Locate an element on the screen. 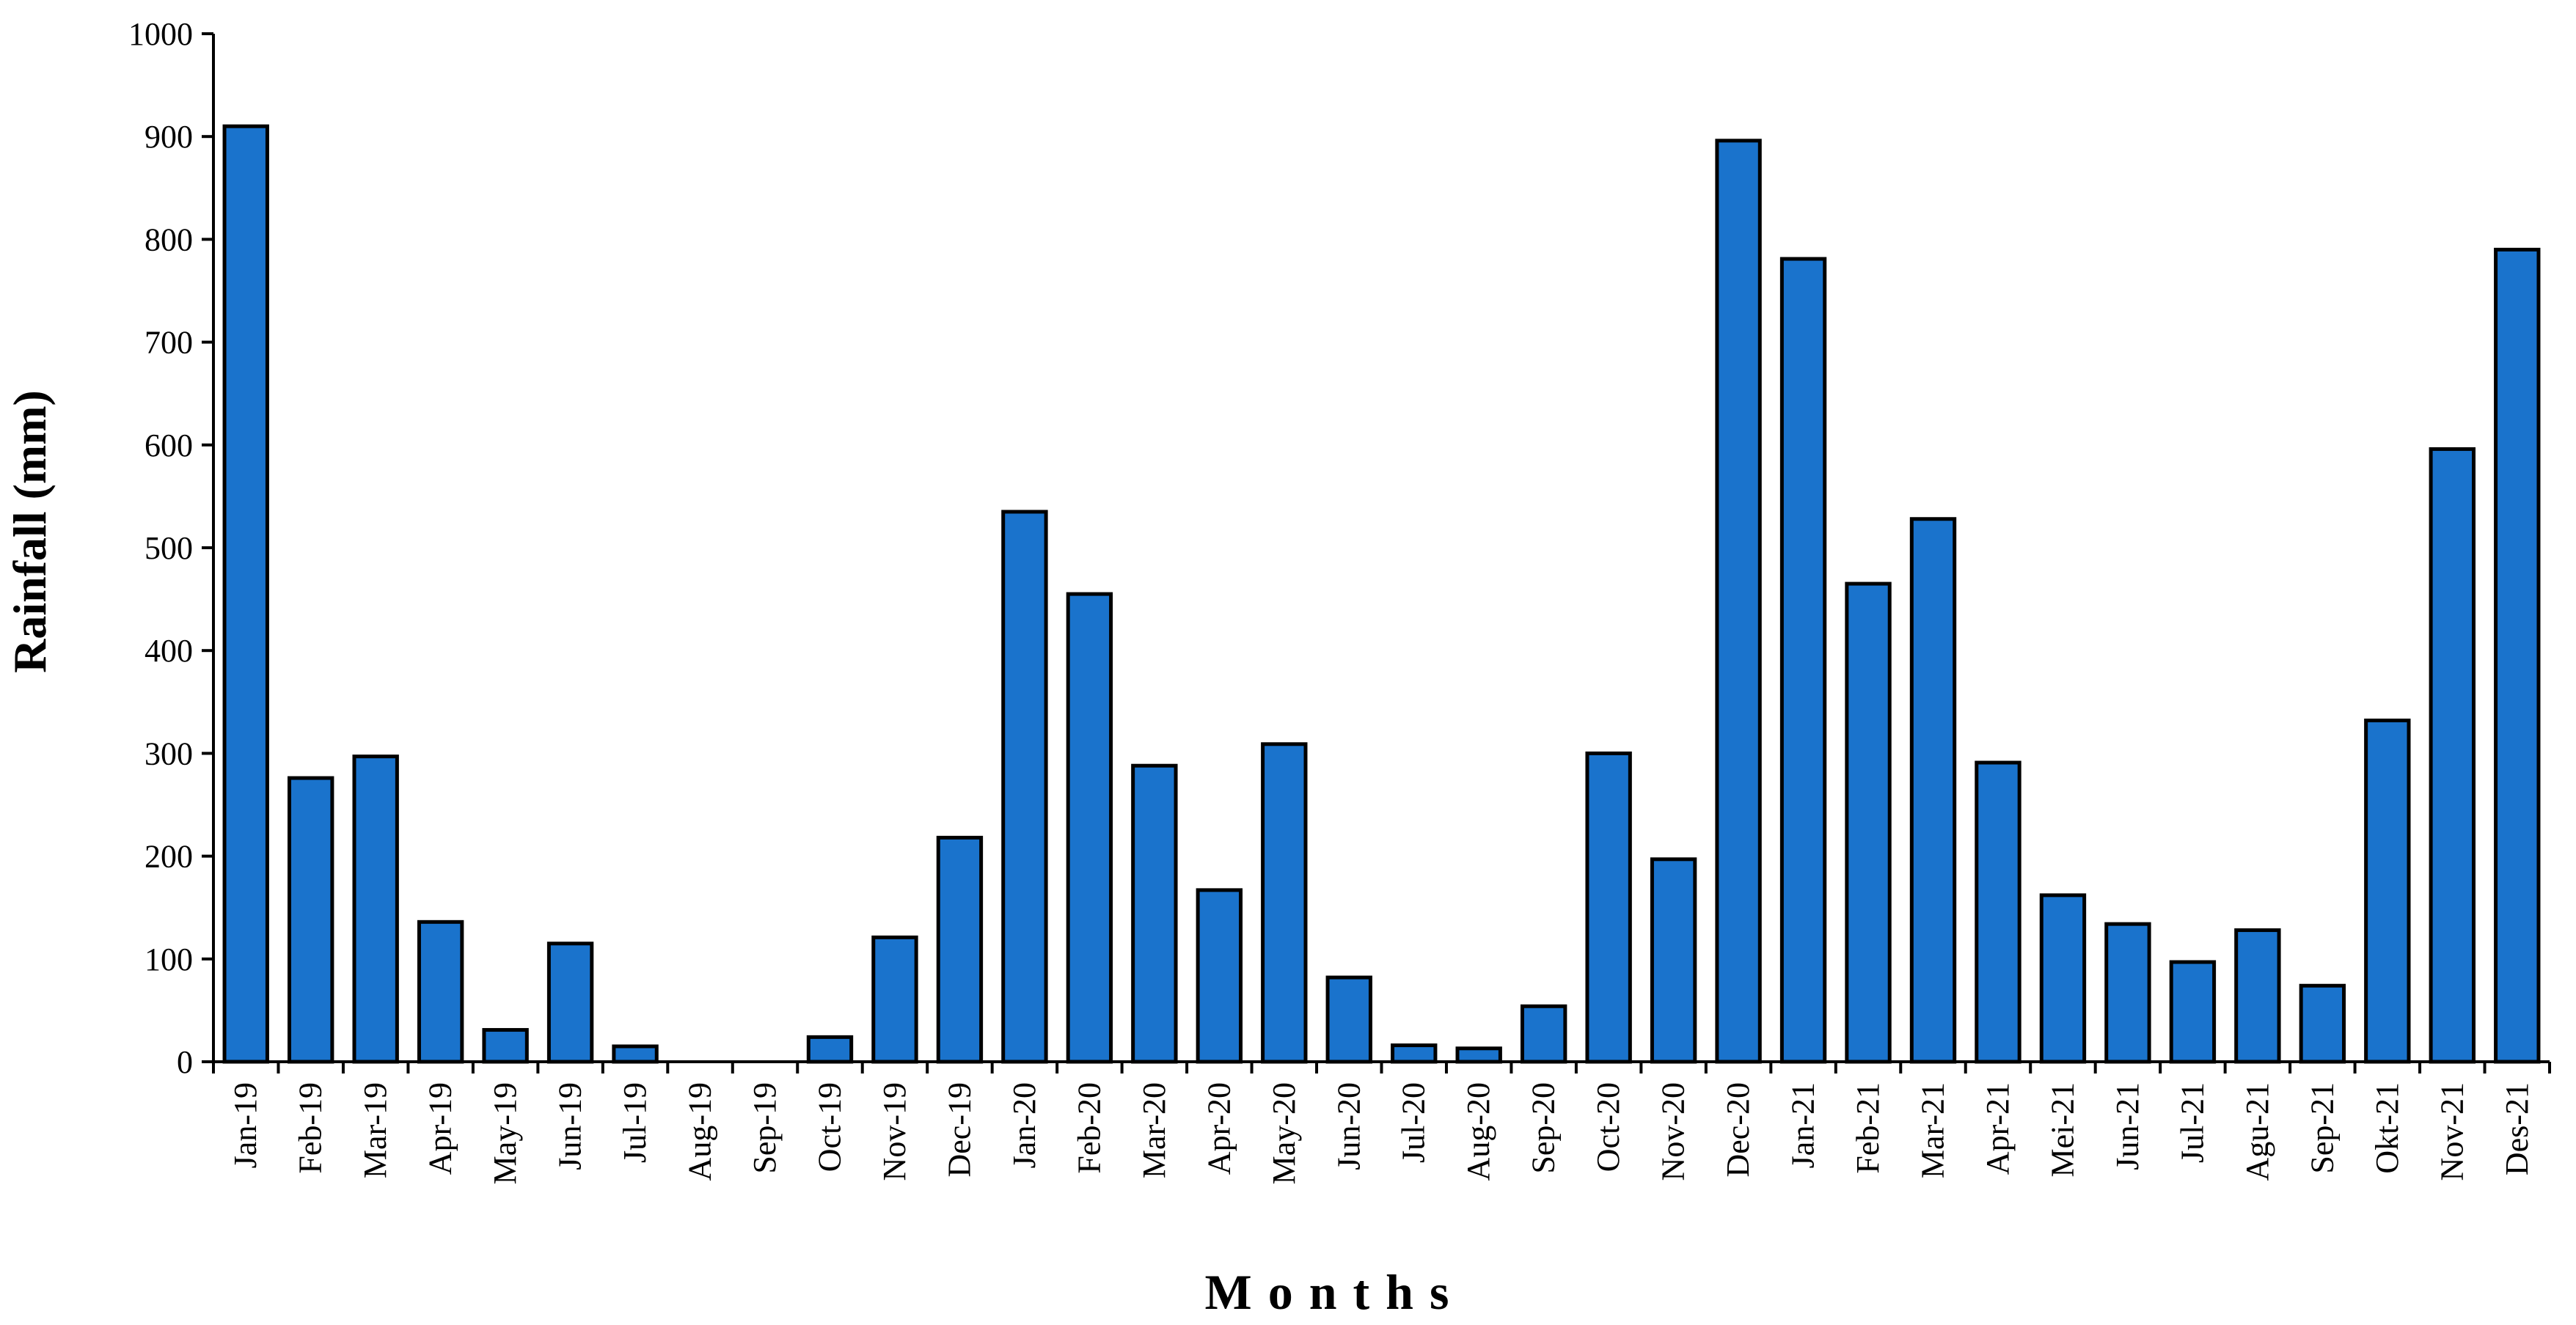  x-tick-label: Jan-20 is located at coordinates (1024, 1125).